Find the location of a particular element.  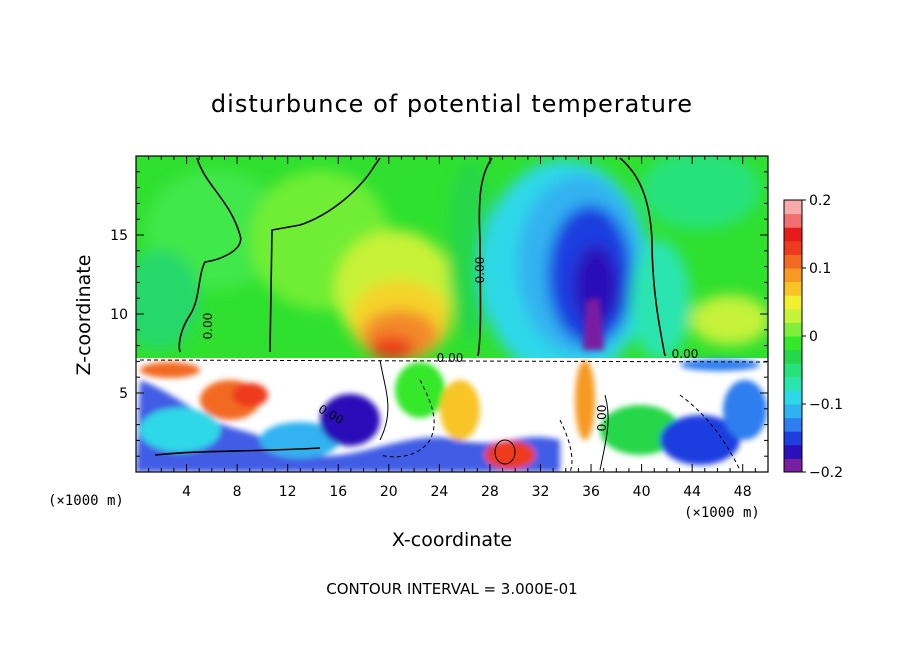

contour-labels: 0.00 0.00 0.00 0.00 0.00 0.00 is located at coordinates (449, 344).